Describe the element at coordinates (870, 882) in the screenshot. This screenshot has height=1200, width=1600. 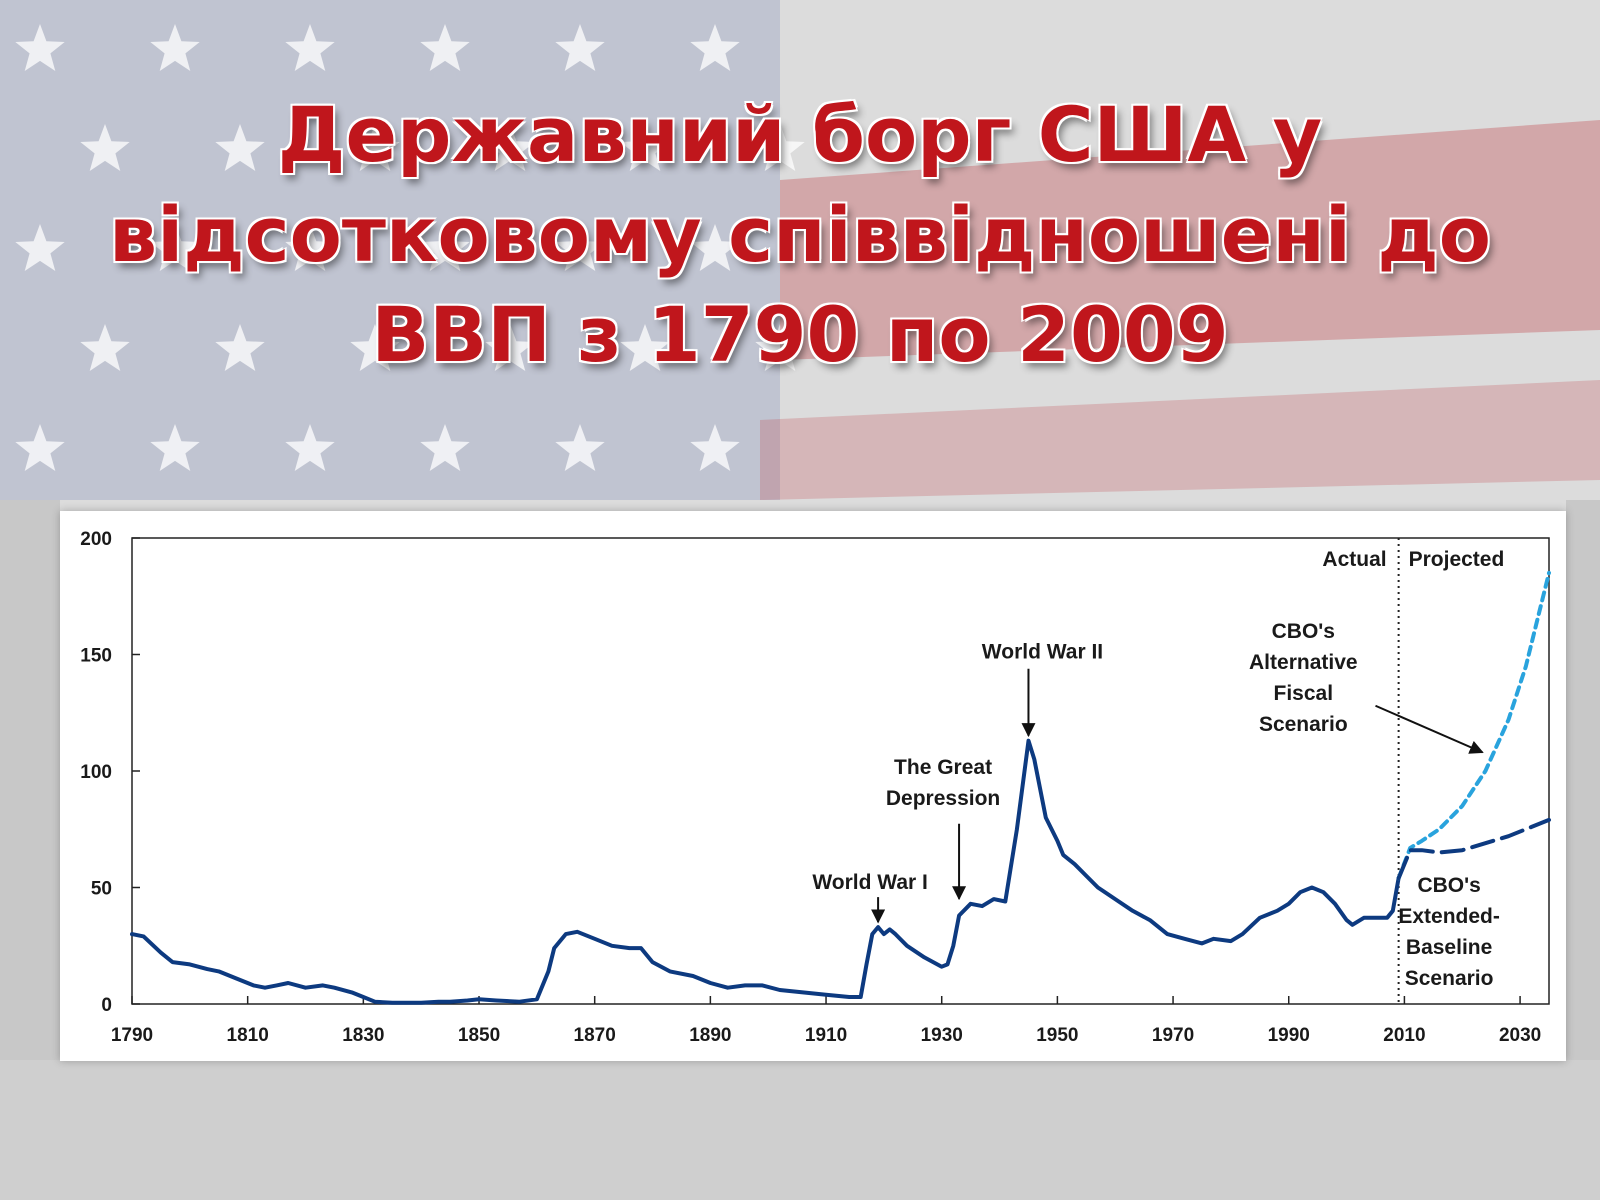
I see `world-war-i-label: World War I` at that location.